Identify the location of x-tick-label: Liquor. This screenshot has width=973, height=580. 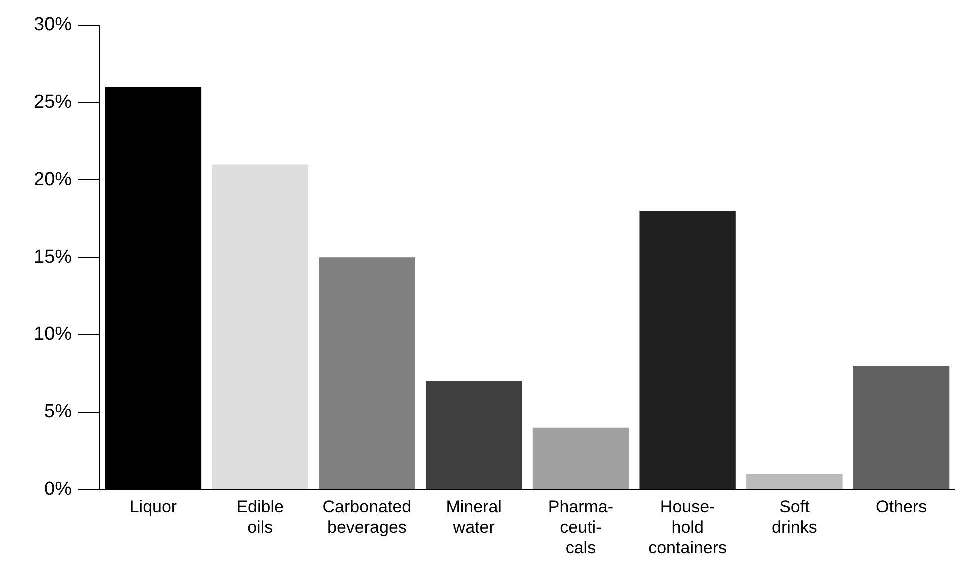
(154, 507).